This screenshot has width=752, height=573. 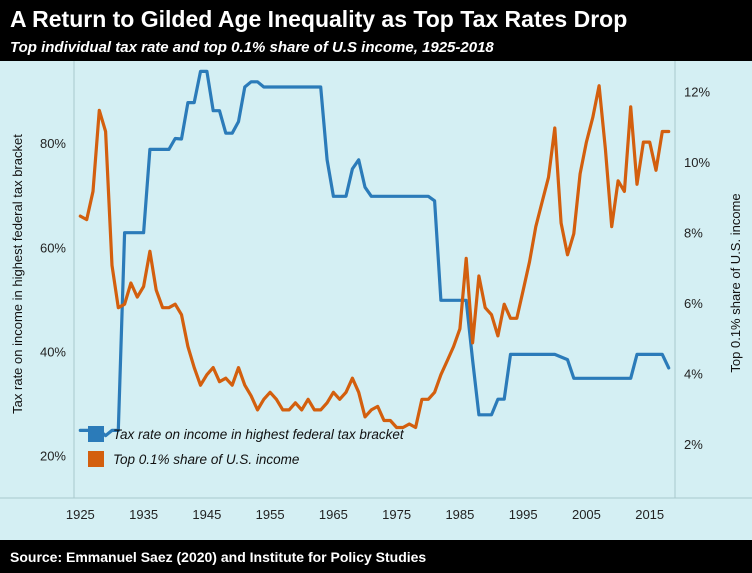 I want to click on y2-tick-label: 10%, so click(x=697, y=162).